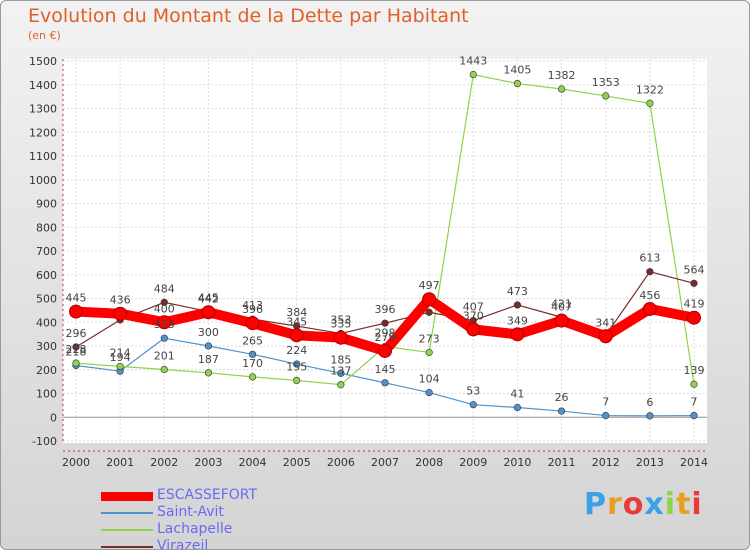 The height and width of the screenshot is (550, 750). Describe the element at coordinates (76, 298) in the screenshot. I see `data-label: 445` at that location.